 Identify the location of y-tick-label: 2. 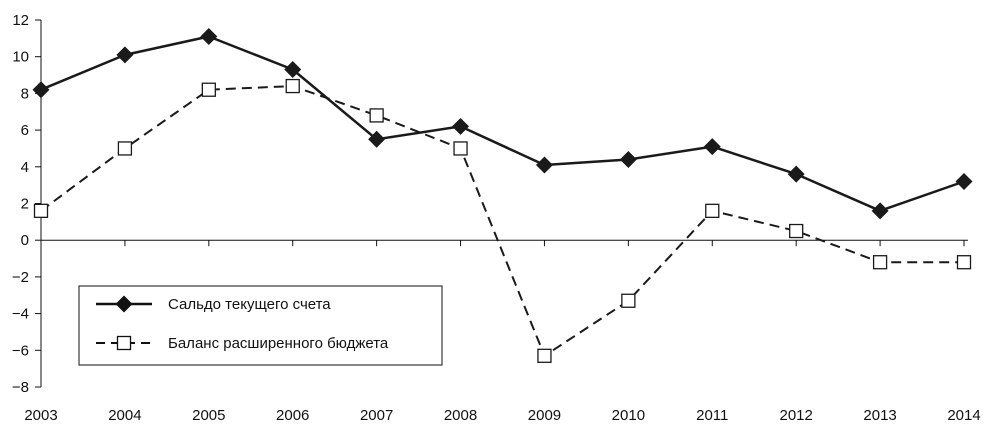
(25, 204).